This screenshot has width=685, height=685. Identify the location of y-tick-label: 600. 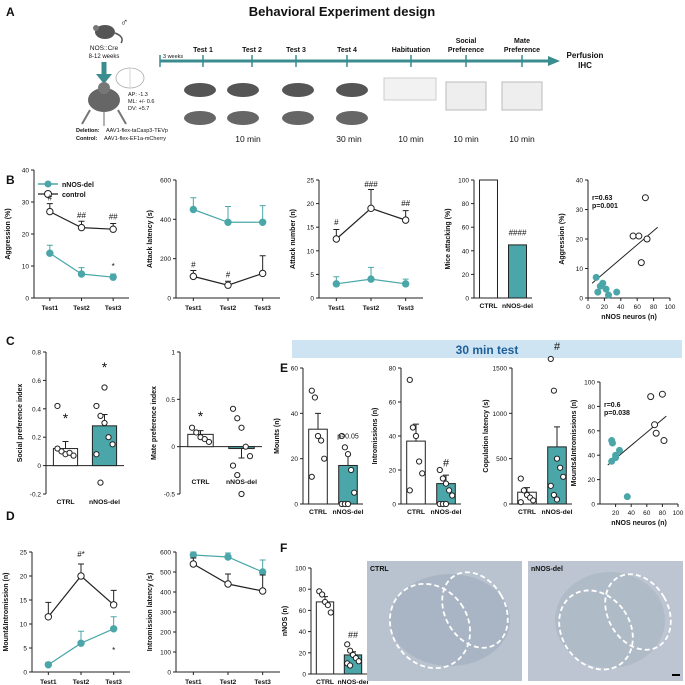
(165, 181).